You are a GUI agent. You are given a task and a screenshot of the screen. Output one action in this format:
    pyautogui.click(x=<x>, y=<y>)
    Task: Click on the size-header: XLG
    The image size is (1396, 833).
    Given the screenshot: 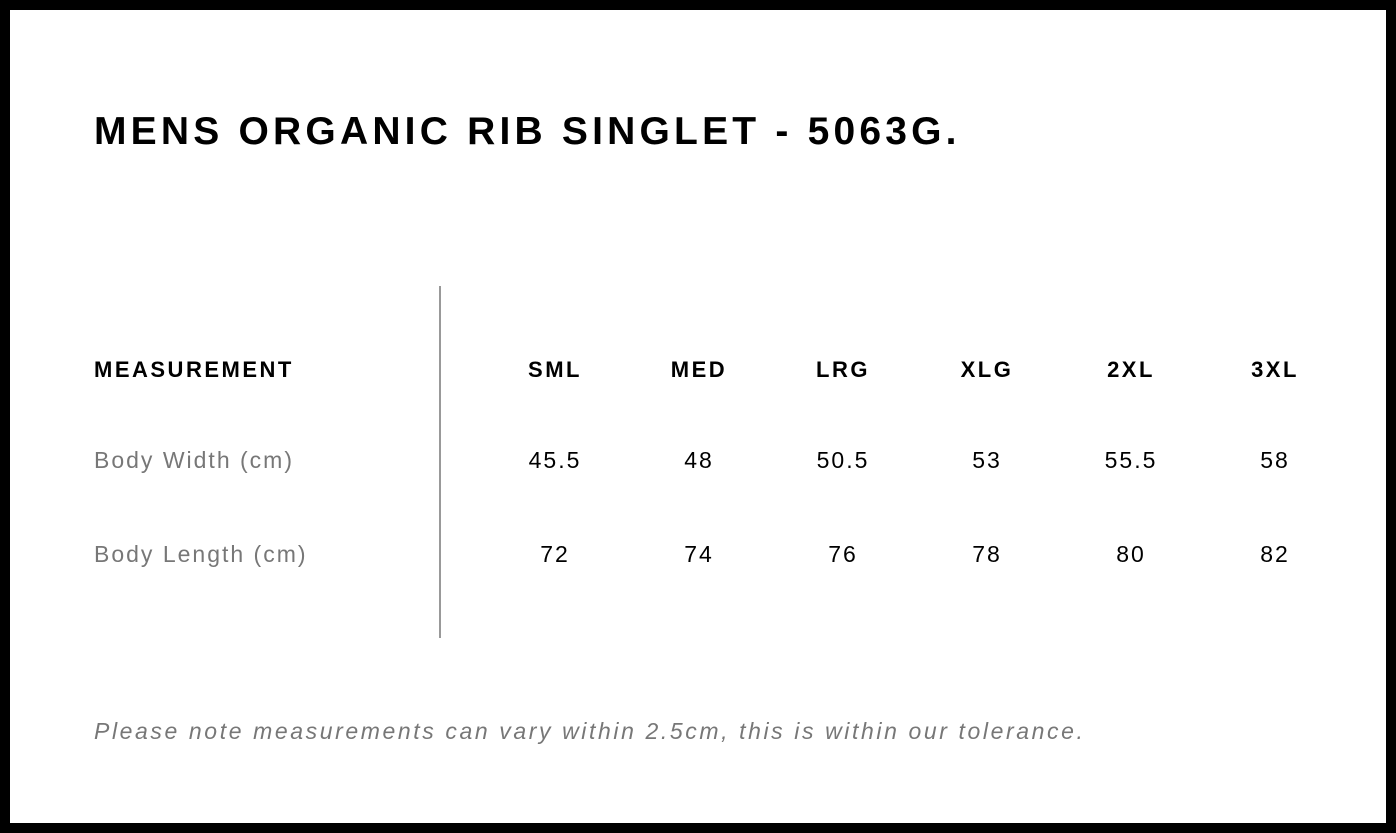 What is the action you would take?
    pyautogui.click(x=987, y=369)
    